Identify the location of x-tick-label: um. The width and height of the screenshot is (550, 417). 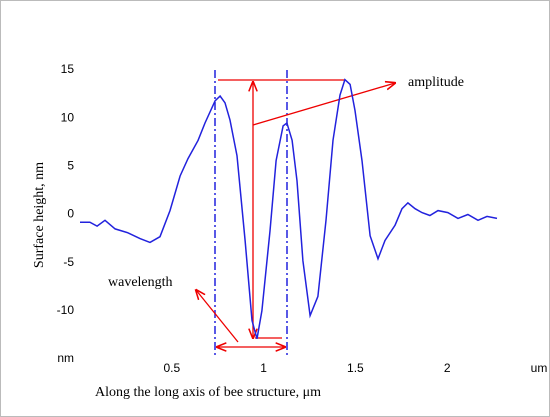
(539, 368).